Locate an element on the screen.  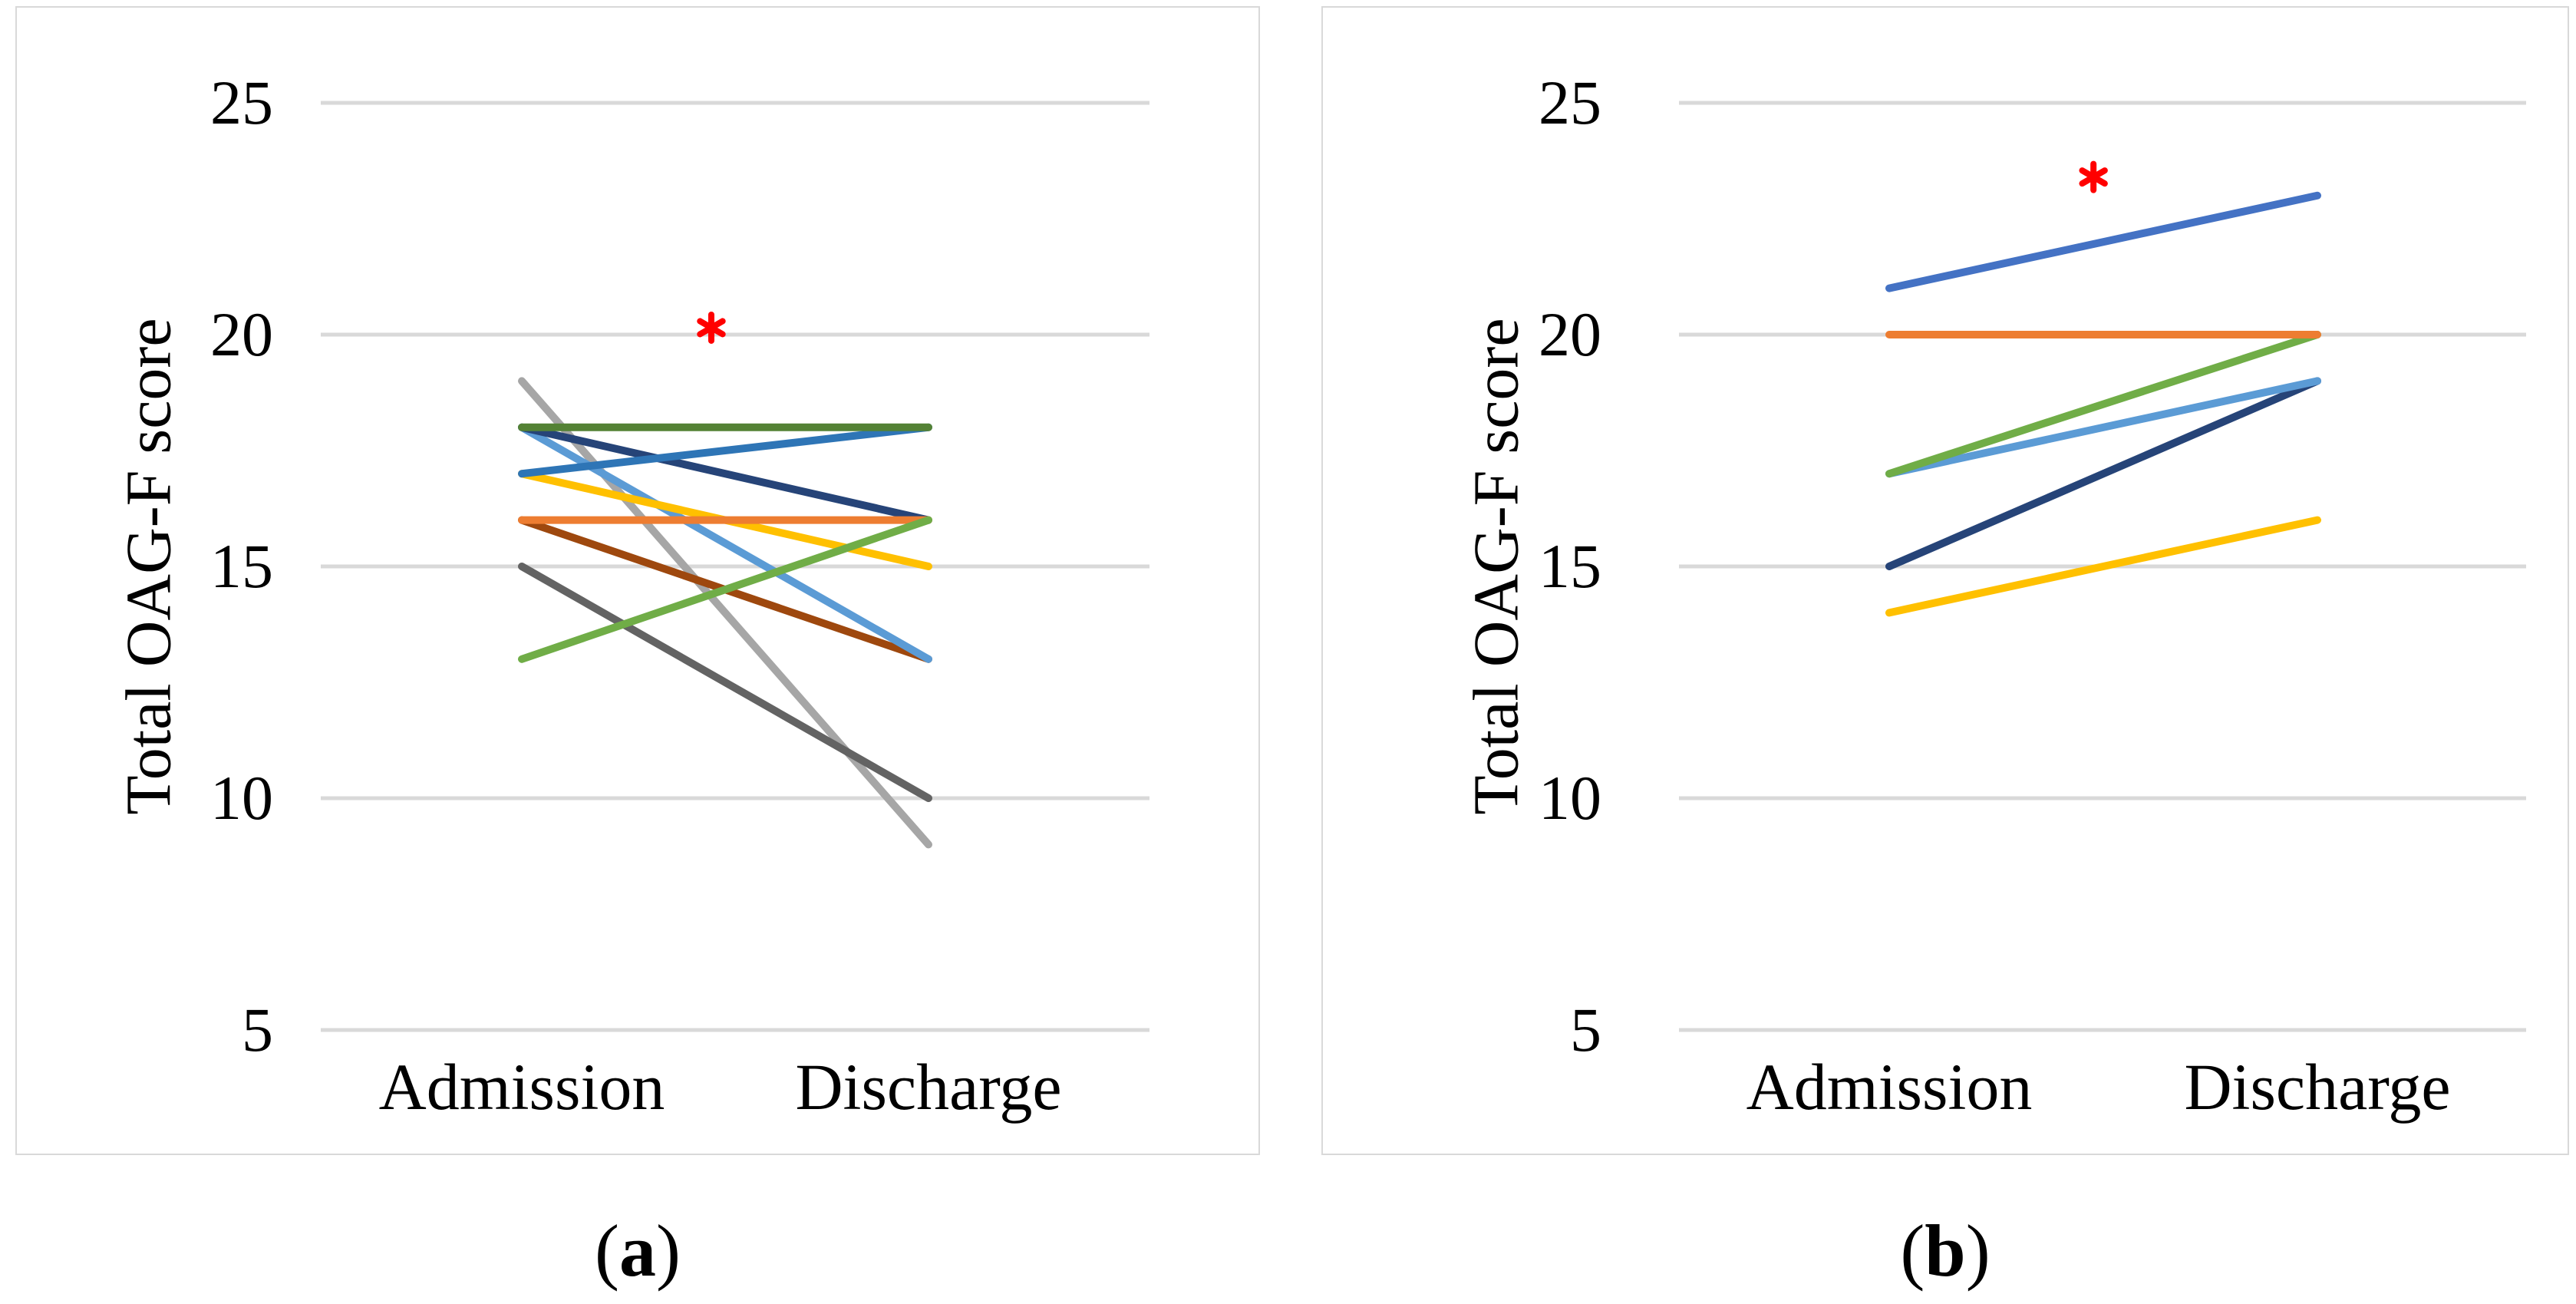
caption-a: (a) is located at coordinates (637, 1251).